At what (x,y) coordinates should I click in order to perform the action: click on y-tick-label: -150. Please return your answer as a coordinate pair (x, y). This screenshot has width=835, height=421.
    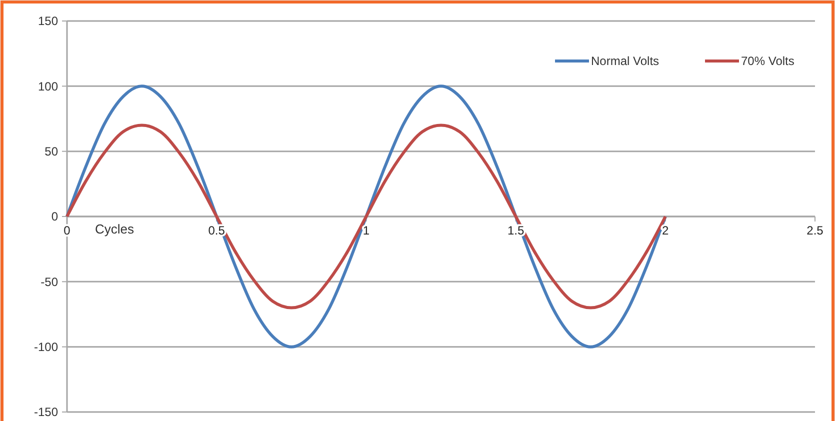
    Looking at the image, I should click on (46, 412).